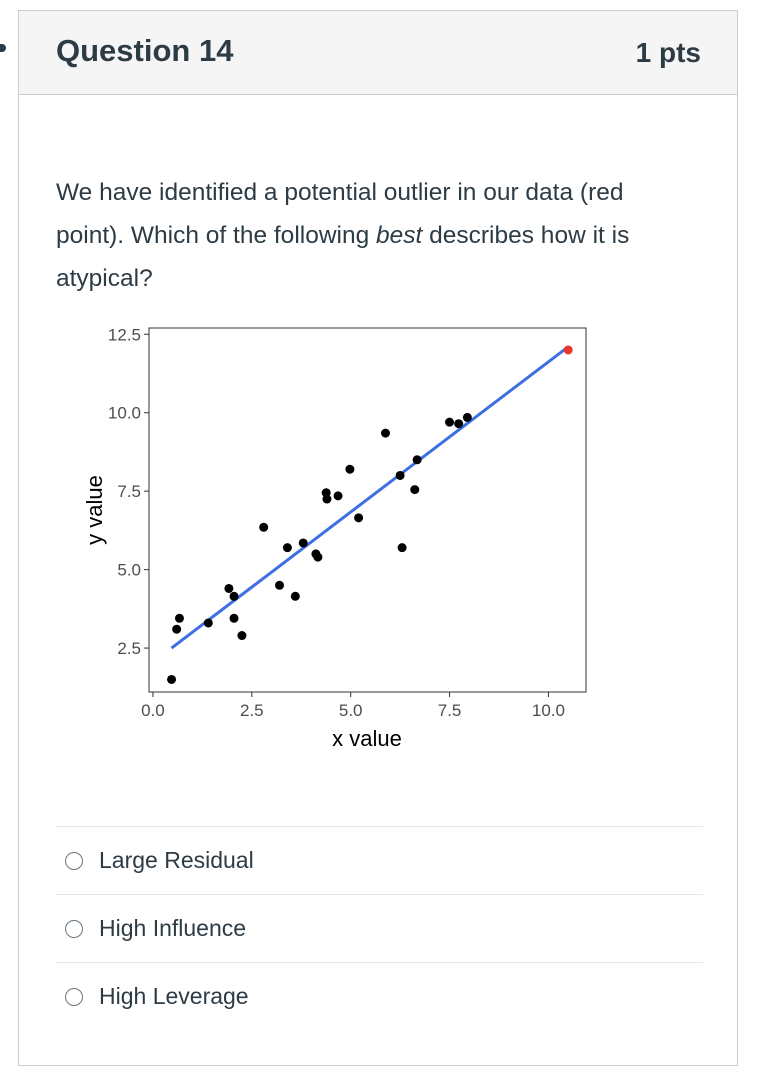 Image resolution: width=764 pixels, height=1078 pixels. I want to click on answer-option-large-residual: Large Residual, so click(379, 860).